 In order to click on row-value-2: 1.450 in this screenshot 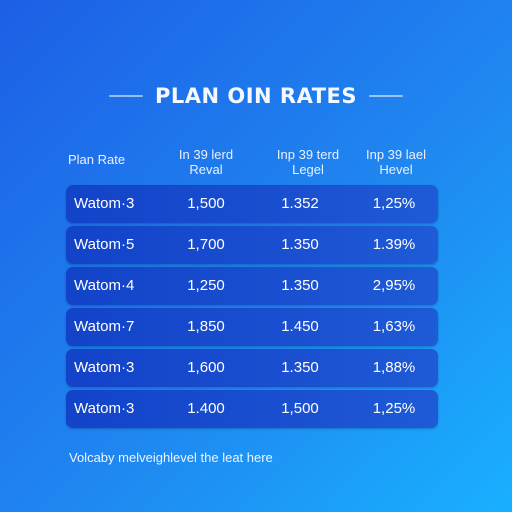, I will do `click(300, 326)`.